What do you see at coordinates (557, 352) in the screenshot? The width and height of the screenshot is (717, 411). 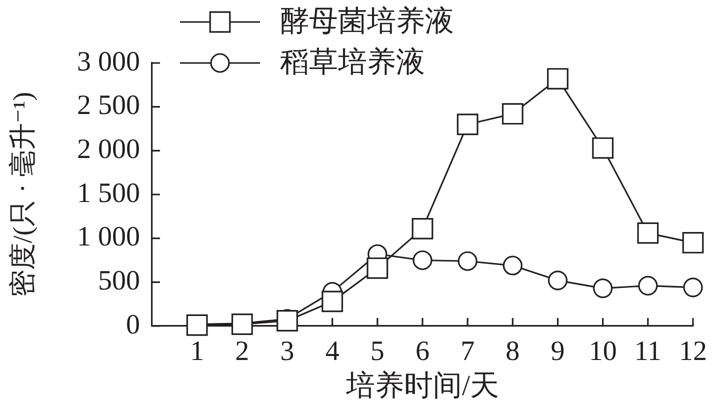 I see `x-tick-label: 9` at bounding box center [557, 352].